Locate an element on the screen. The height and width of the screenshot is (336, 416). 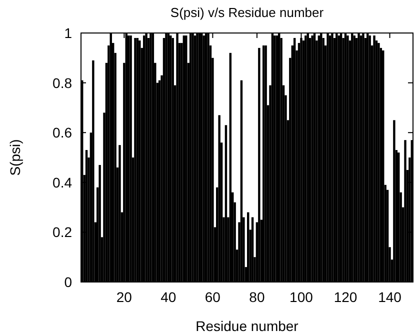
y-tick-label: 0.6 is located at coordinates (62, 132).